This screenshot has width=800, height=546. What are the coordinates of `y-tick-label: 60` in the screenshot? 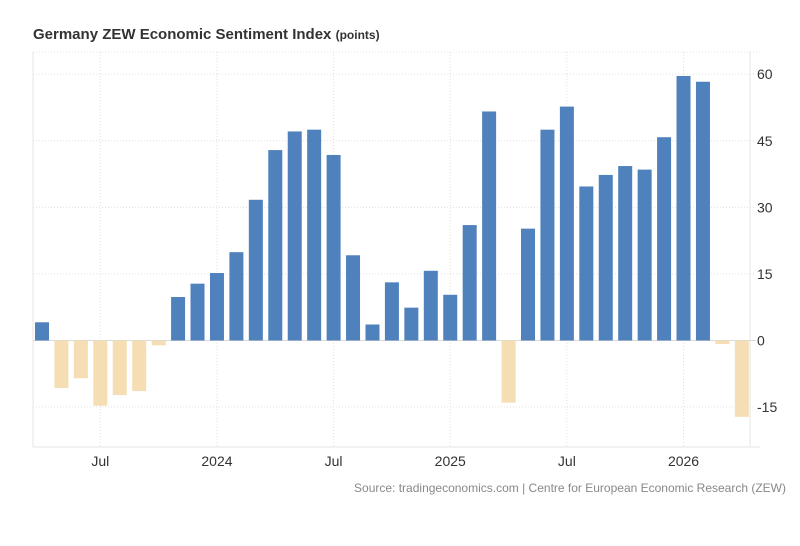 It's located at (765, 74).